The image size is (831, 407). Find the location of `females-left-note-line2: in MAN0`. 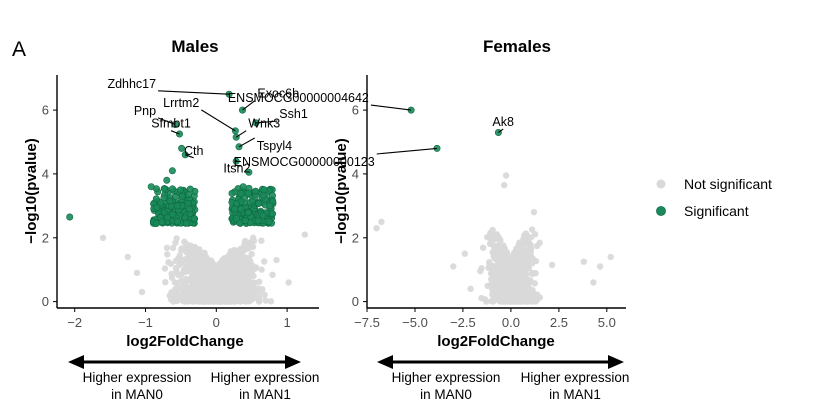

females-left-note-line2: in MAN0 is located at coordinates (446, 394).